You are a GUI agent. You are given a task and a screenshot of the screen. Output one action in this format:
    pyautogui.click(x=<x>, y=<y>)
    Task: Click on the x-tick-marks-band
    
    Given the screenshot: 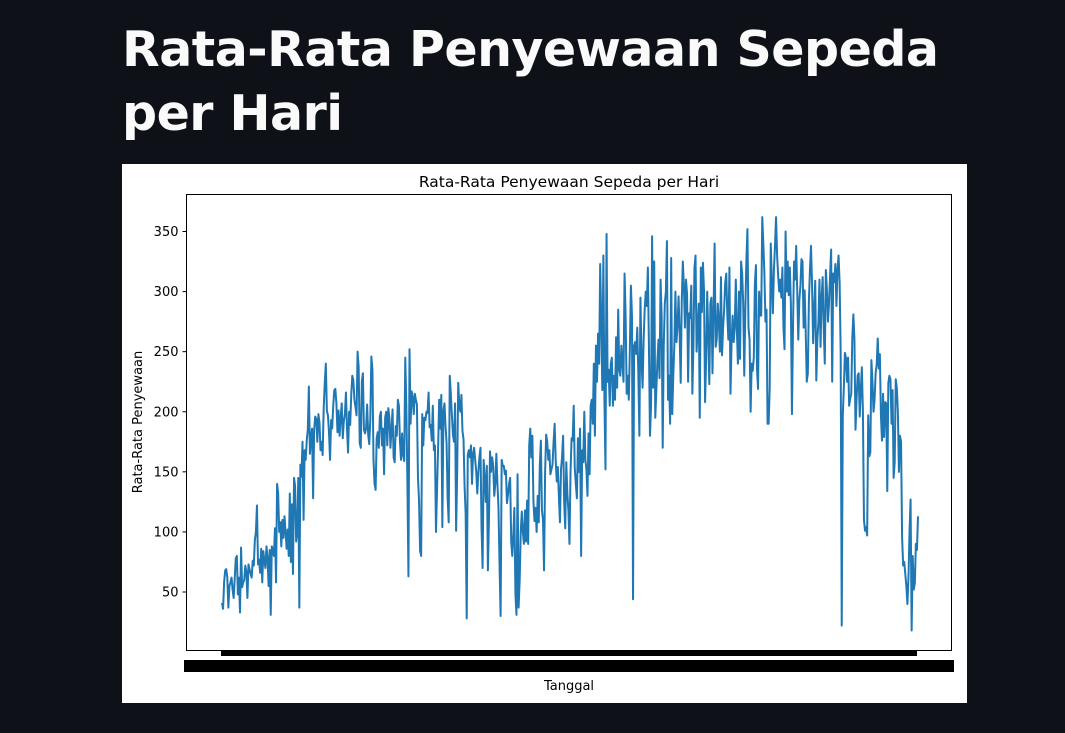 What is the action you would take?
    pyautogui.click(x=569, y=653)
    